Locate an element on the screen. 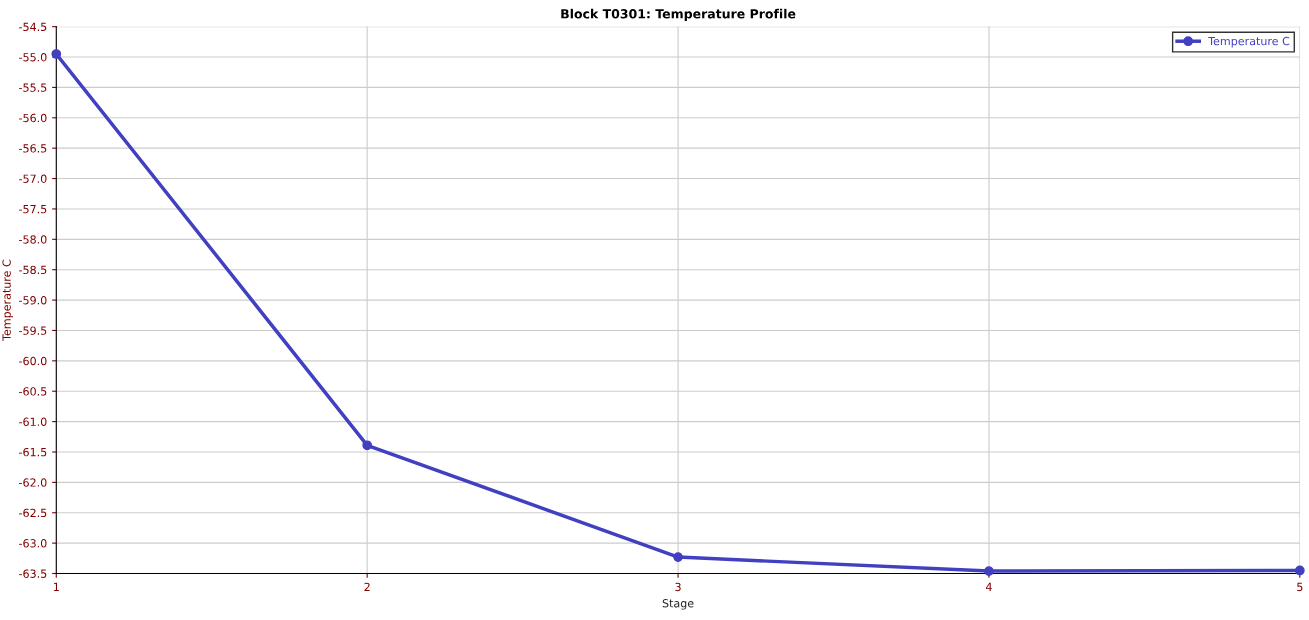 This screenshot has height=620, width=1309. y-tick-label: -54.5 is located at coordinates (33, 27).